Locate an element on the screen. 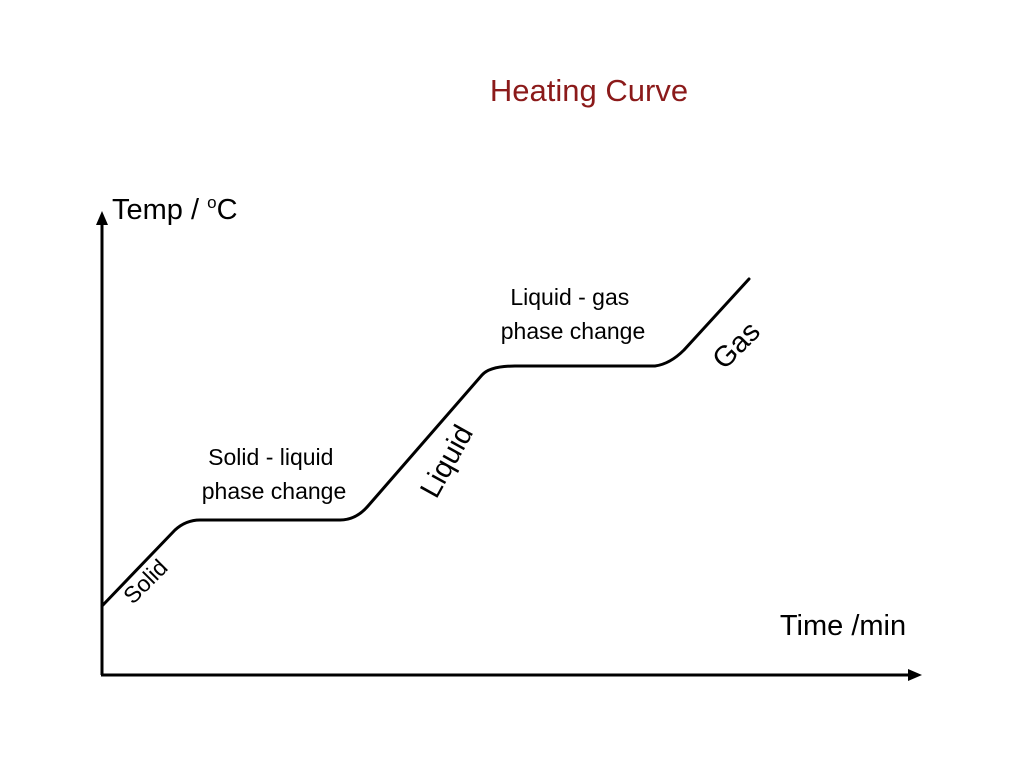 The width and height of the screenshot is (1024, 768). solid-liquid-annotation-line-2: phase change is located at coordinates (274, 491).